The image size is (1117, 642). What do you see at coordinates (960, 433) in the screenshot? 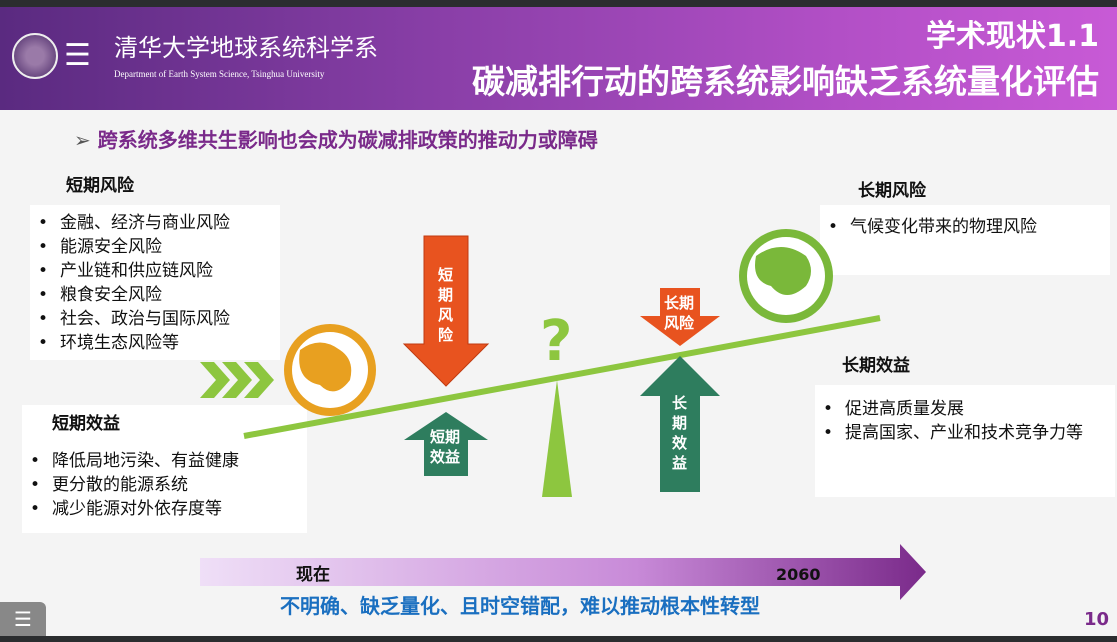
I see `list-item: 提高国家、产业和技术竞争力等` at bounding box center [960, 433].